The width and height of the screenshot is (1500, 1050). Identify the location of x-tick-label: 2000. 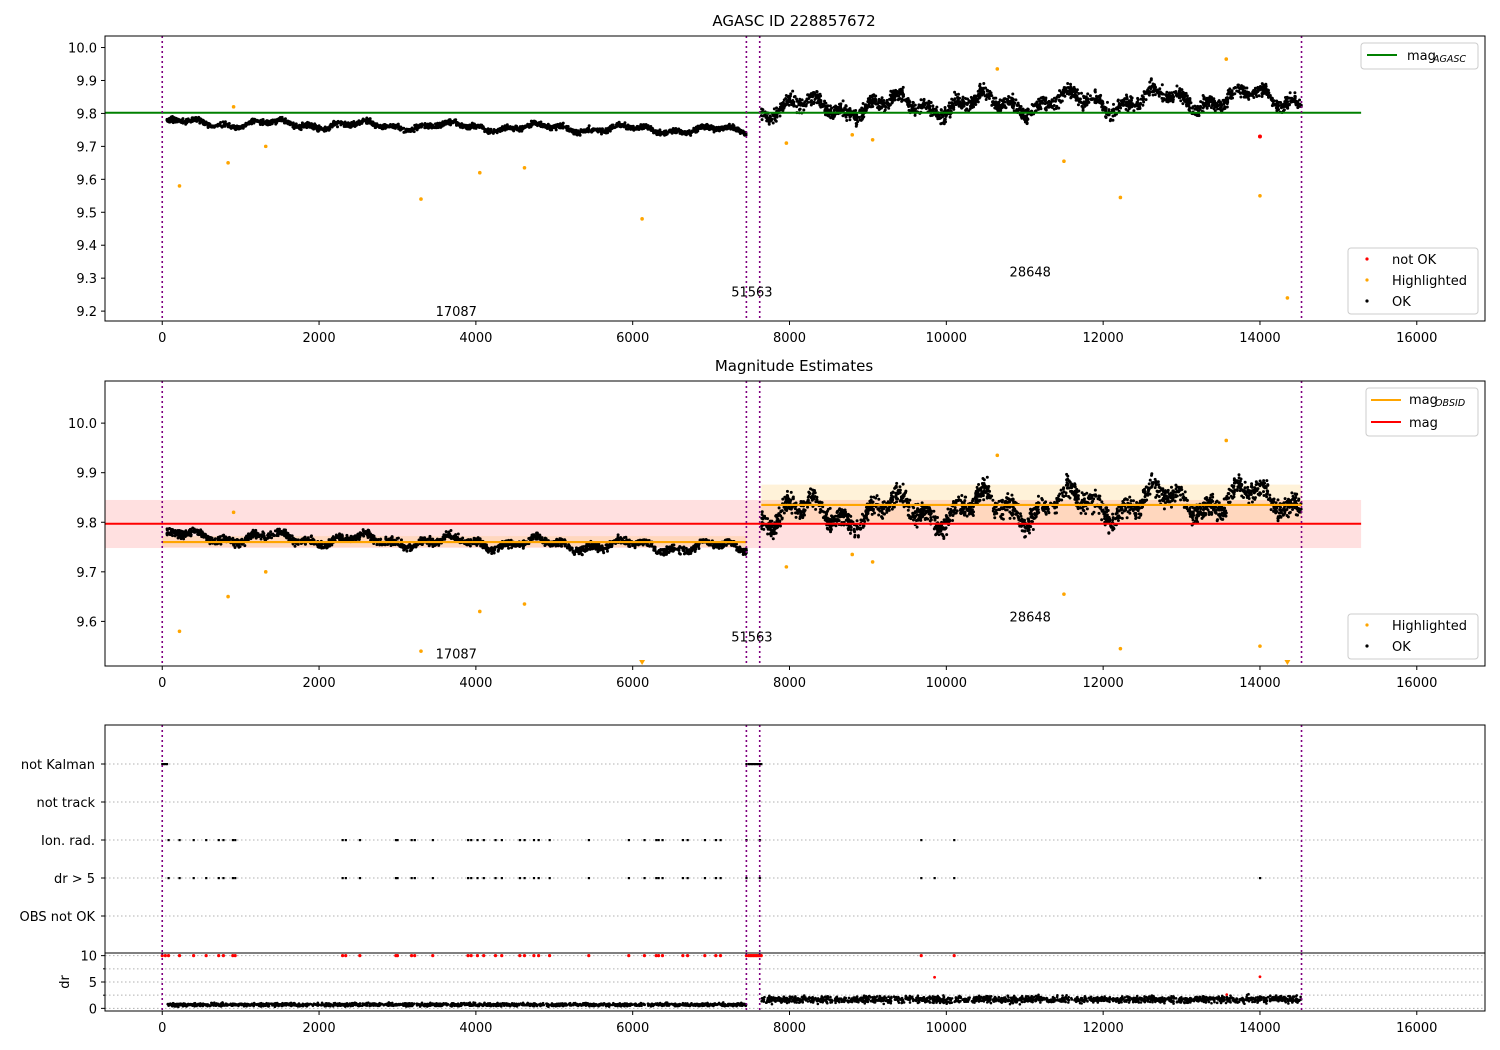
(319, 338).